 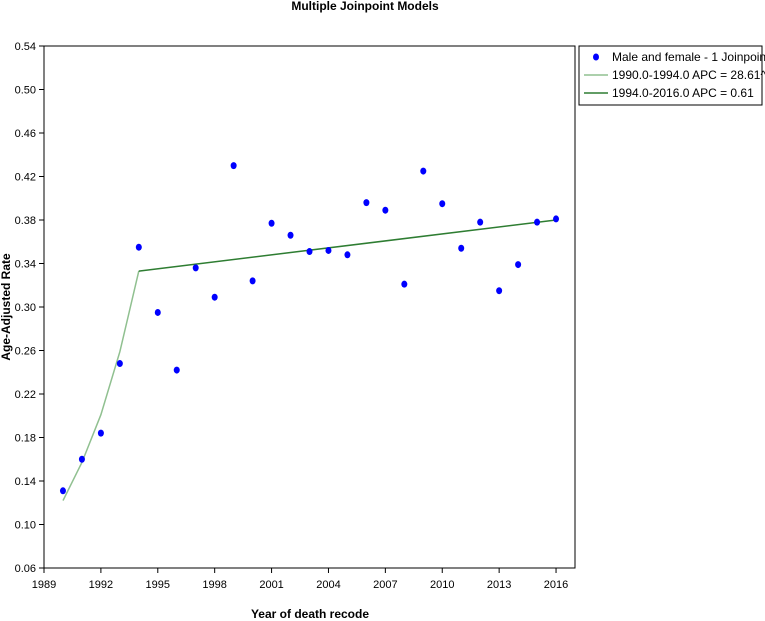 What do you see at coordinates (688, 75) in the screenshot?
I see `legend-label-1: 1990.0-1994.0 APC = 28.61^` at bounding box center [688, 75].